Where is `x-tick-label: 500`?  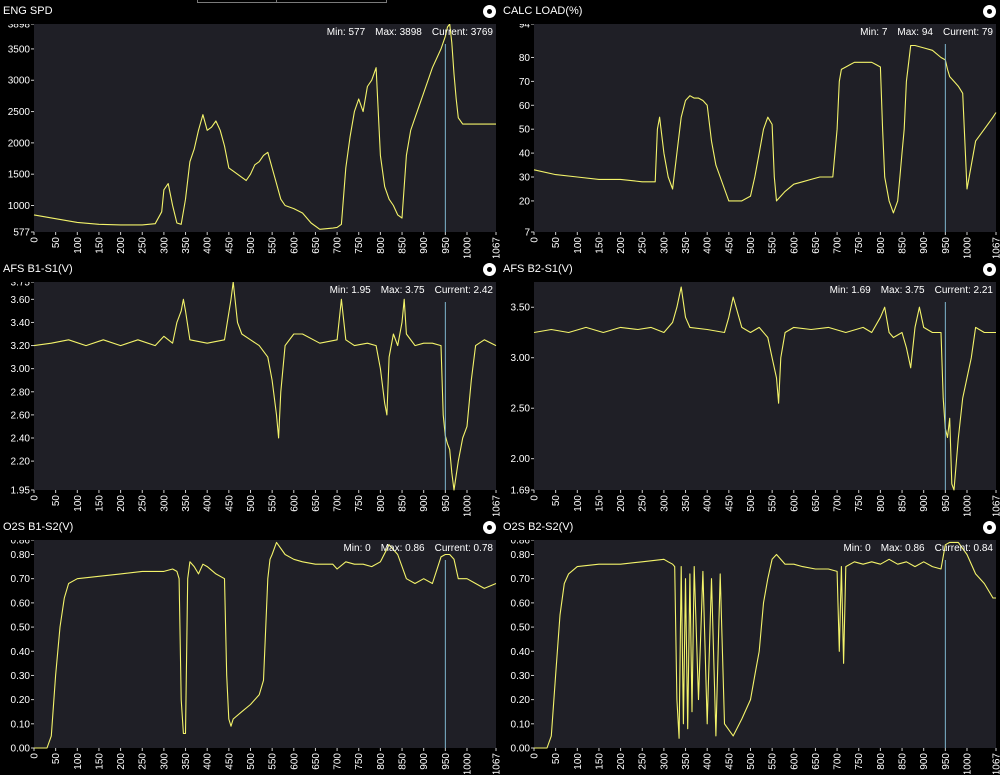 x-tick-label: 500 is located at coordinates (751, 761).